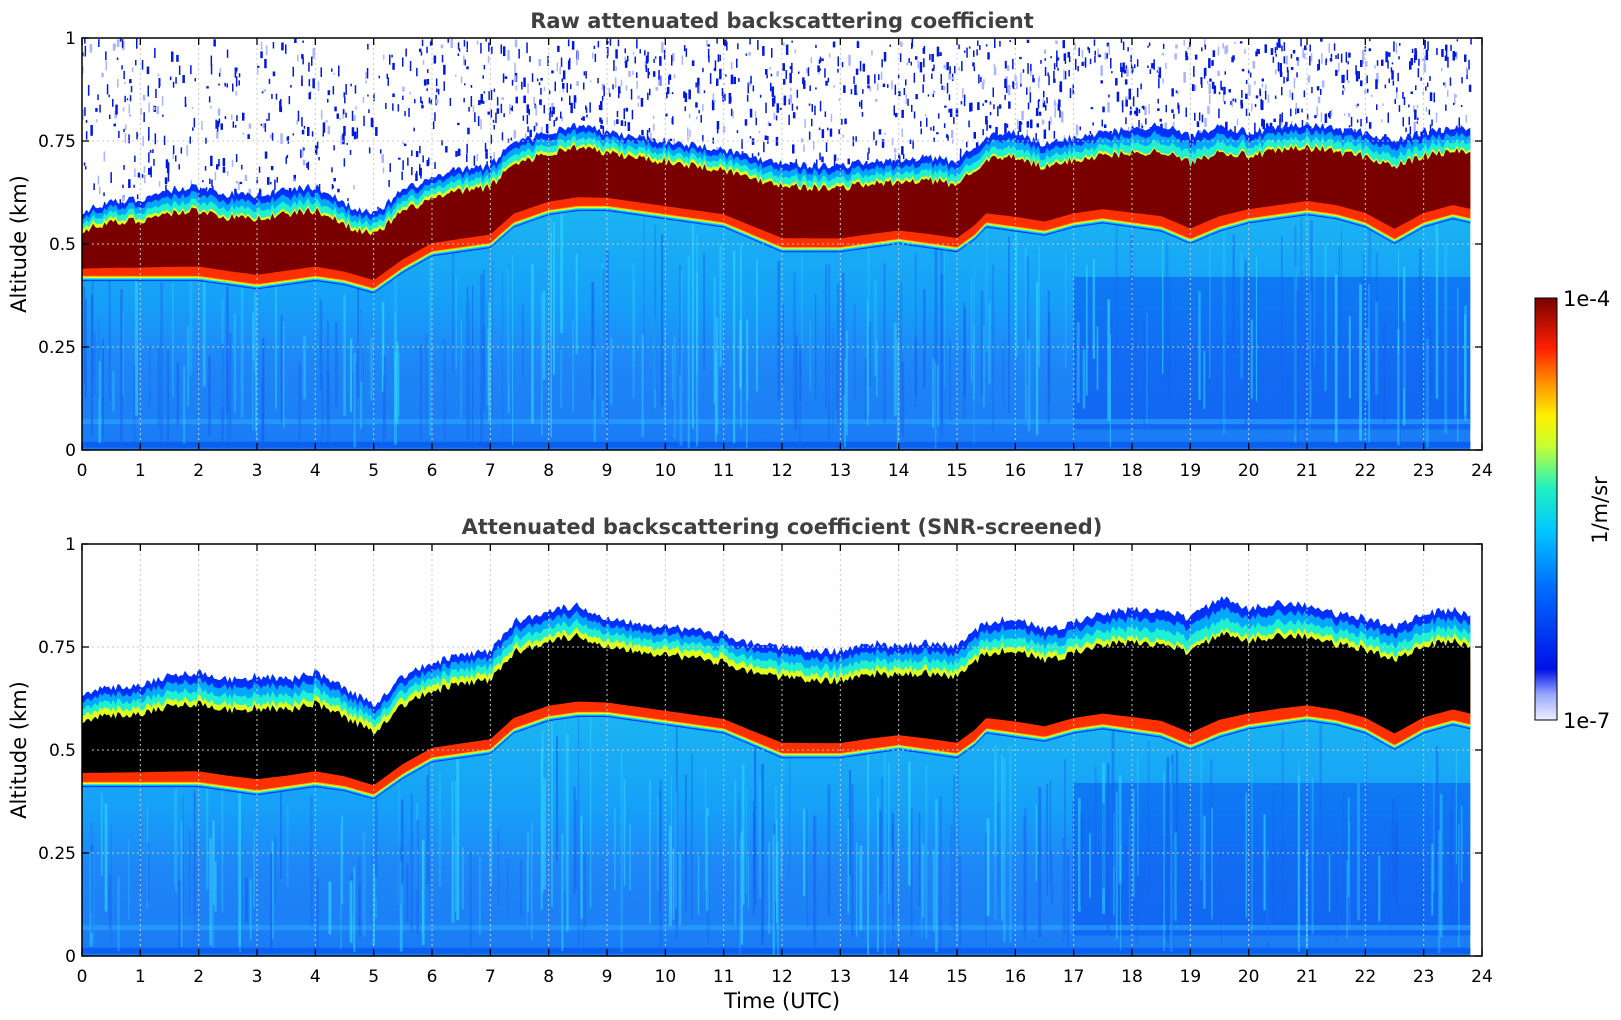 The height and width of the screenshot is (1020, 1621). Describe the element at coordinates (19, 244) in the screenshot. I see `raw-ylabel: Altitude (km)` at that location.